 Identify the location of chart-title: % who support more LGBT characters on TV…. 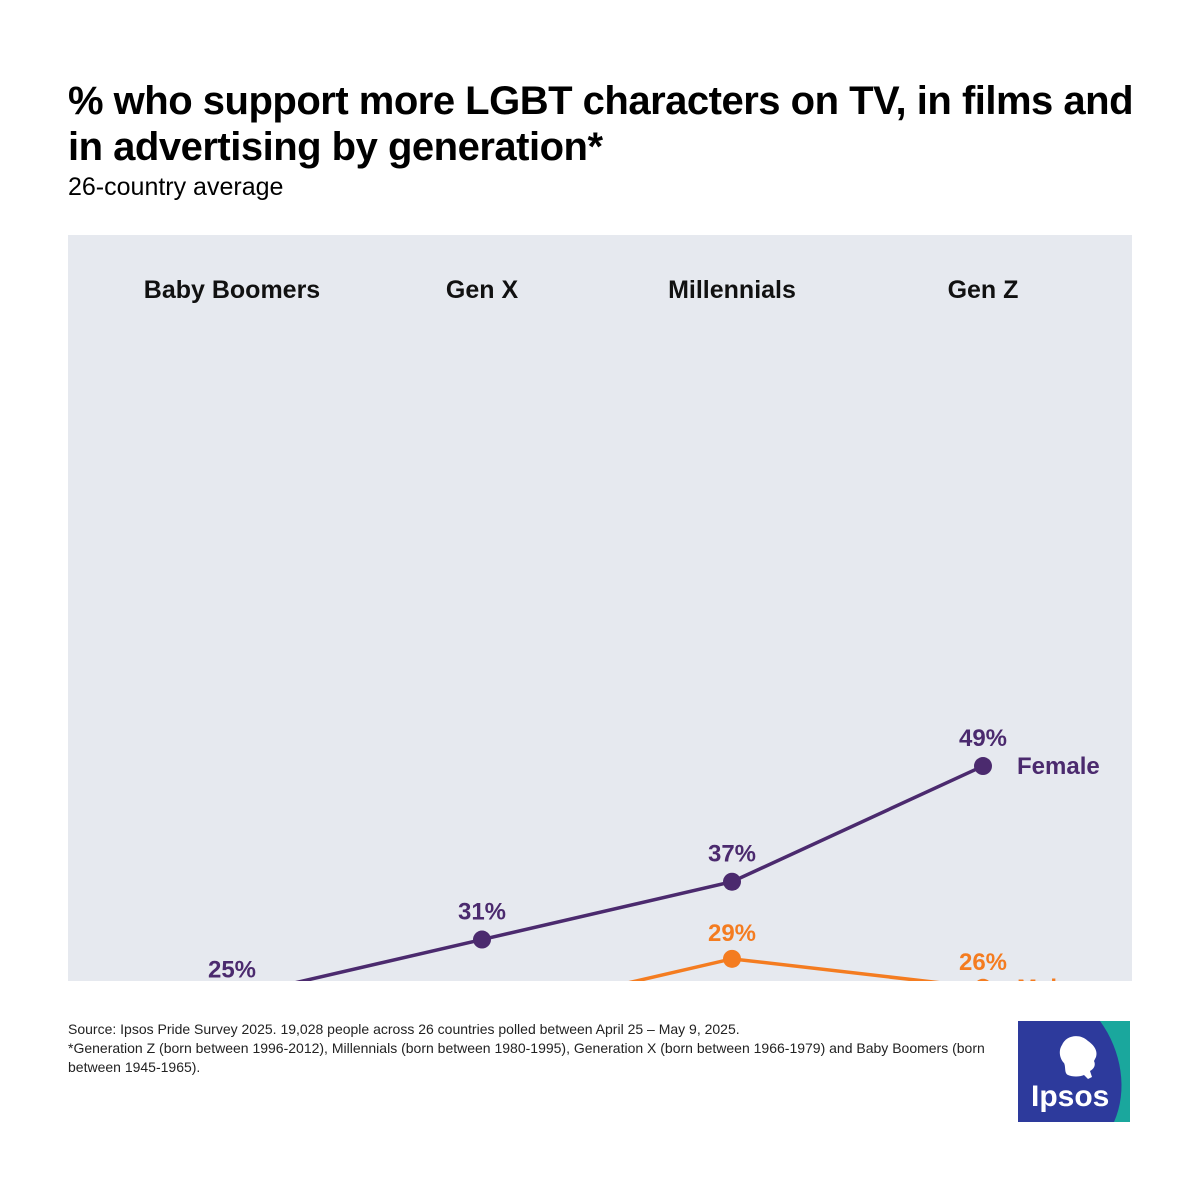
(601, 124).